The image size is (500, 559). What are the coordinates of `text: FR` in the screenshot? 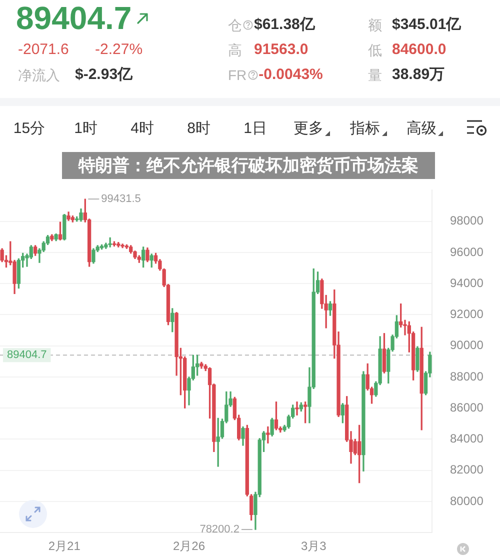 It's located at (237, 75).